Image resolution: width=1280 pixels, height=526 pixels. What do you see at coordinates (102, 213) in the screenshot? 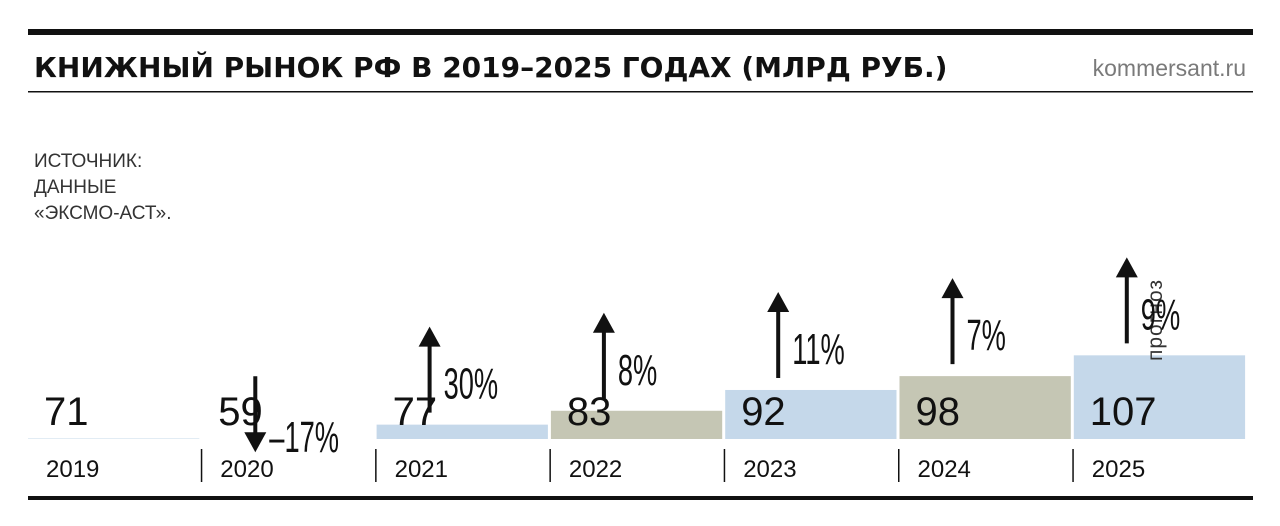
I see `source-line-3: «ЭКСМО-АСТ».` at bounding box center [102, 213].